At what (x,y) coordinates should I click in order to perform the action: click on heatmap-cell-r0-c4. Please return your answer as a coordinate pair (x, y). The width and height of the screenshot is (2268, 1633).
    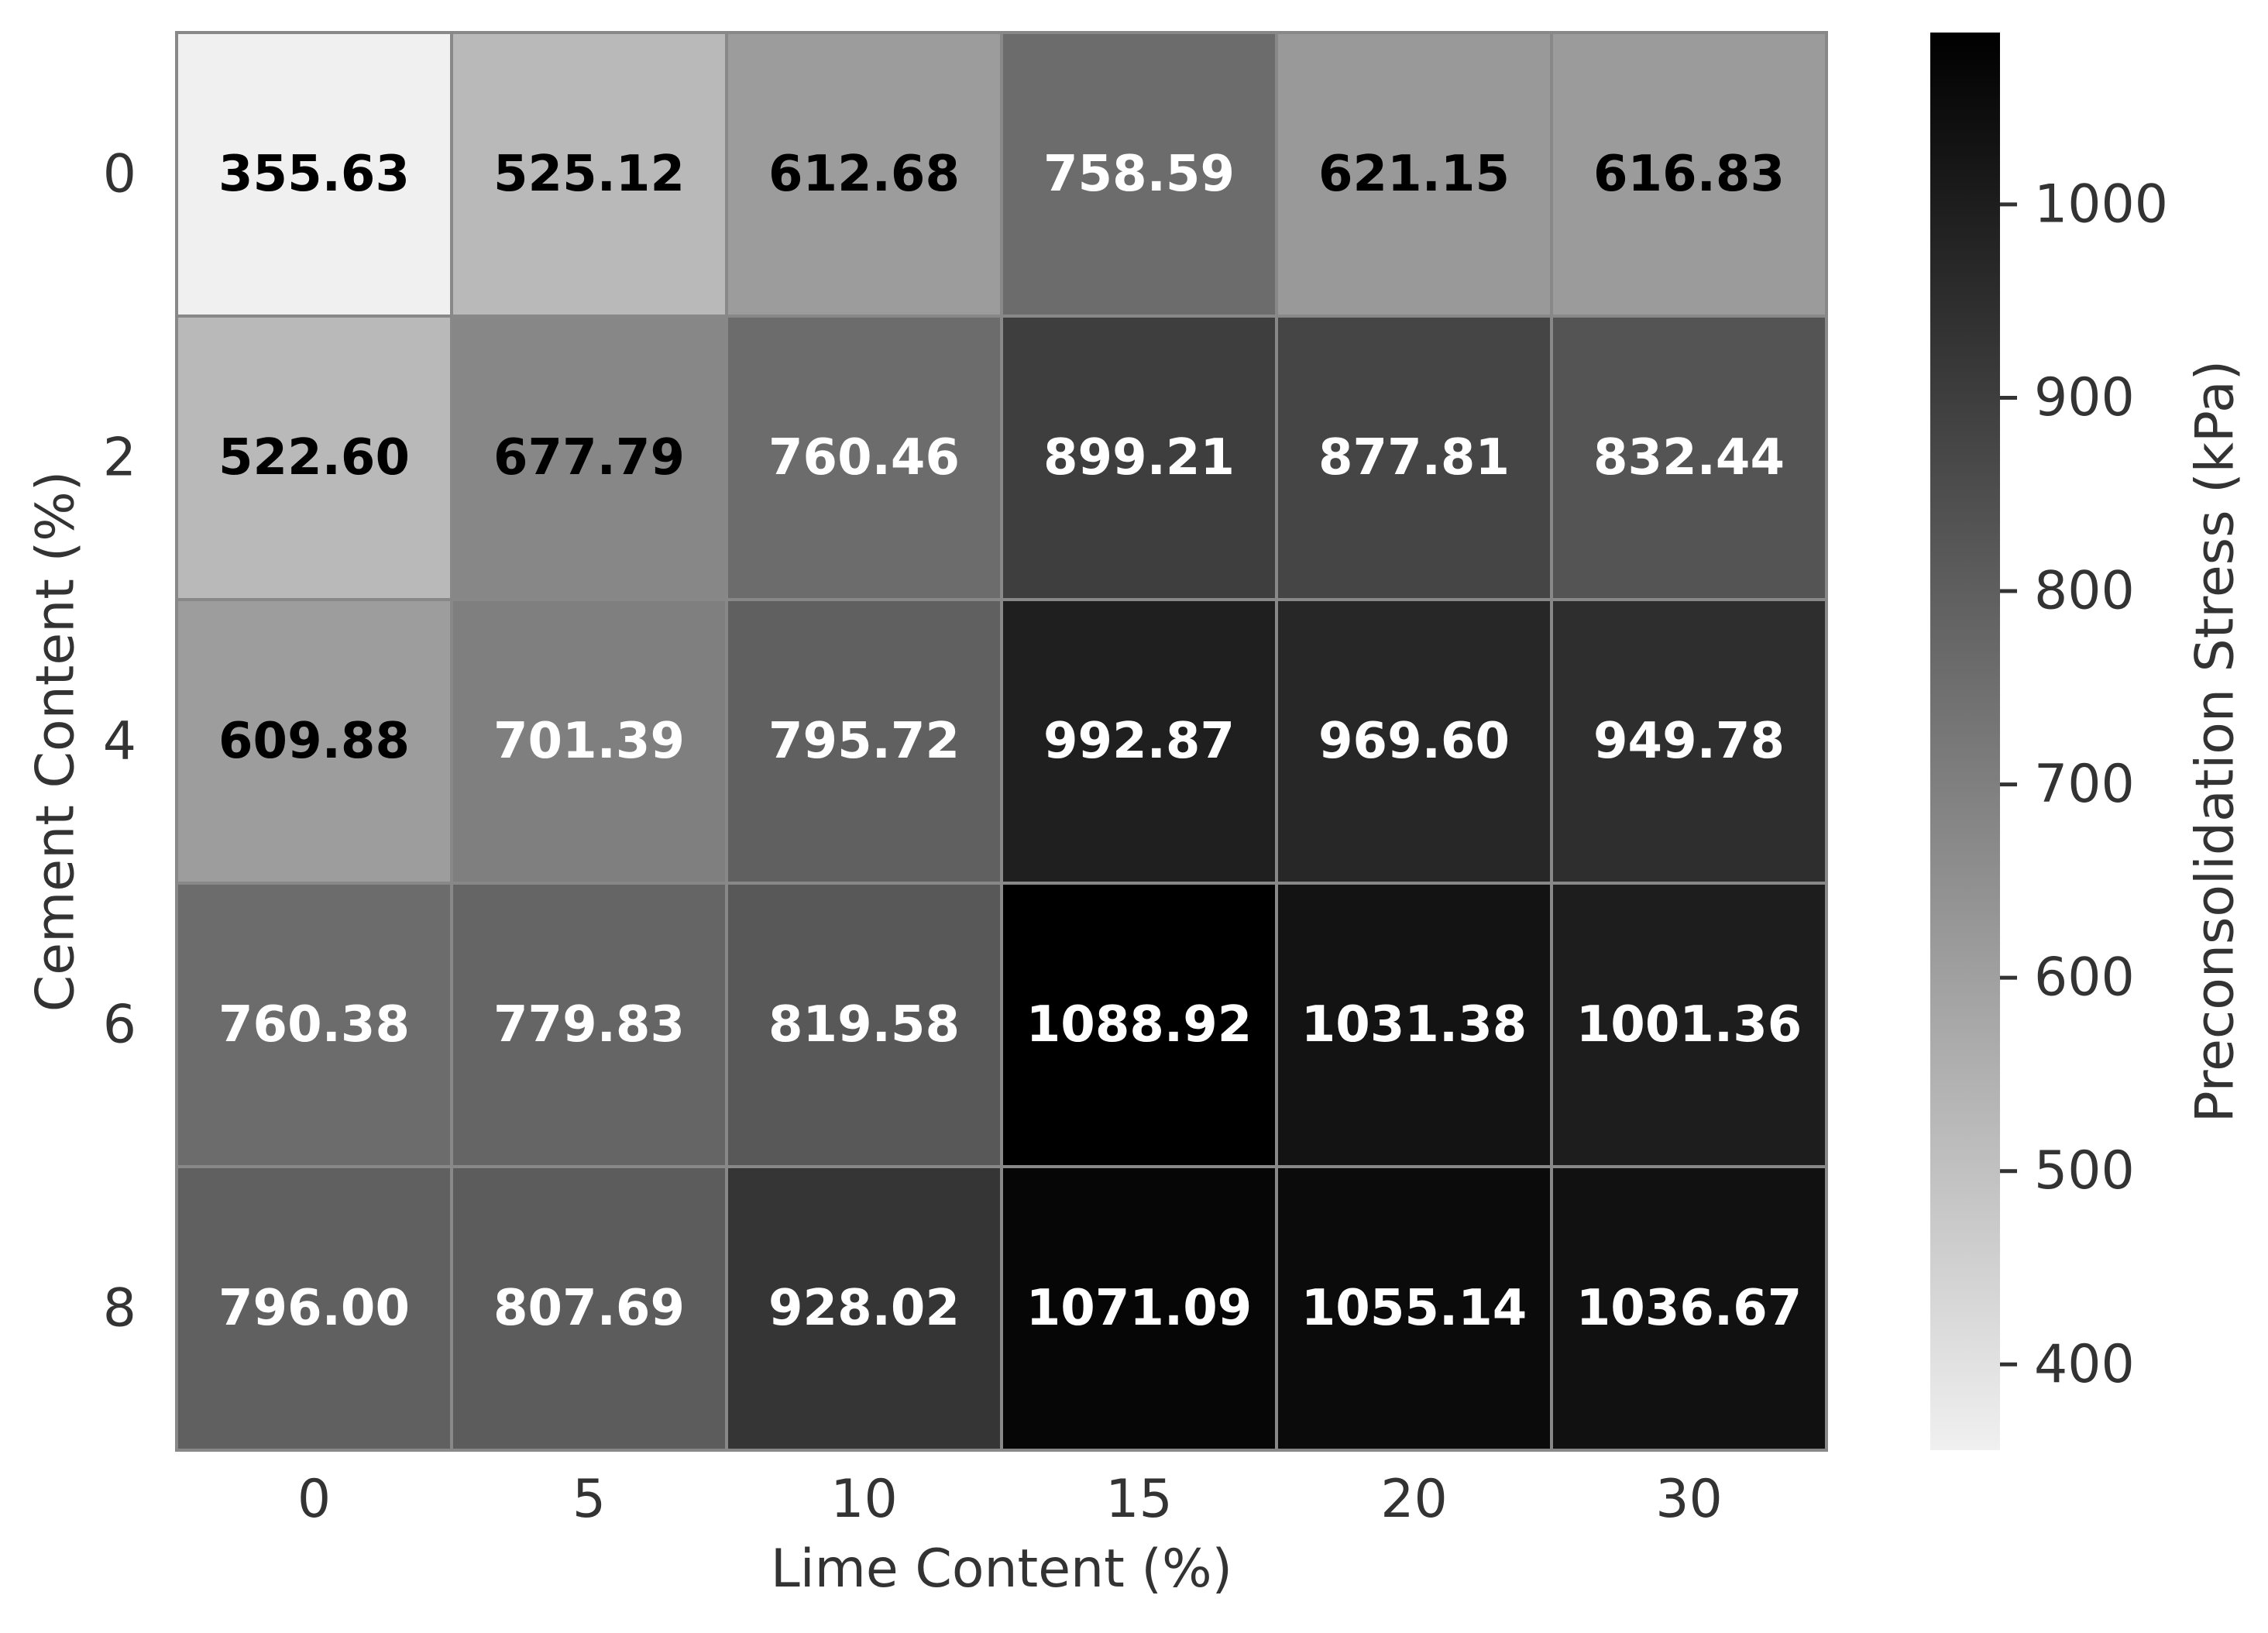
    Looking at the image, I should click on (1414, 174).